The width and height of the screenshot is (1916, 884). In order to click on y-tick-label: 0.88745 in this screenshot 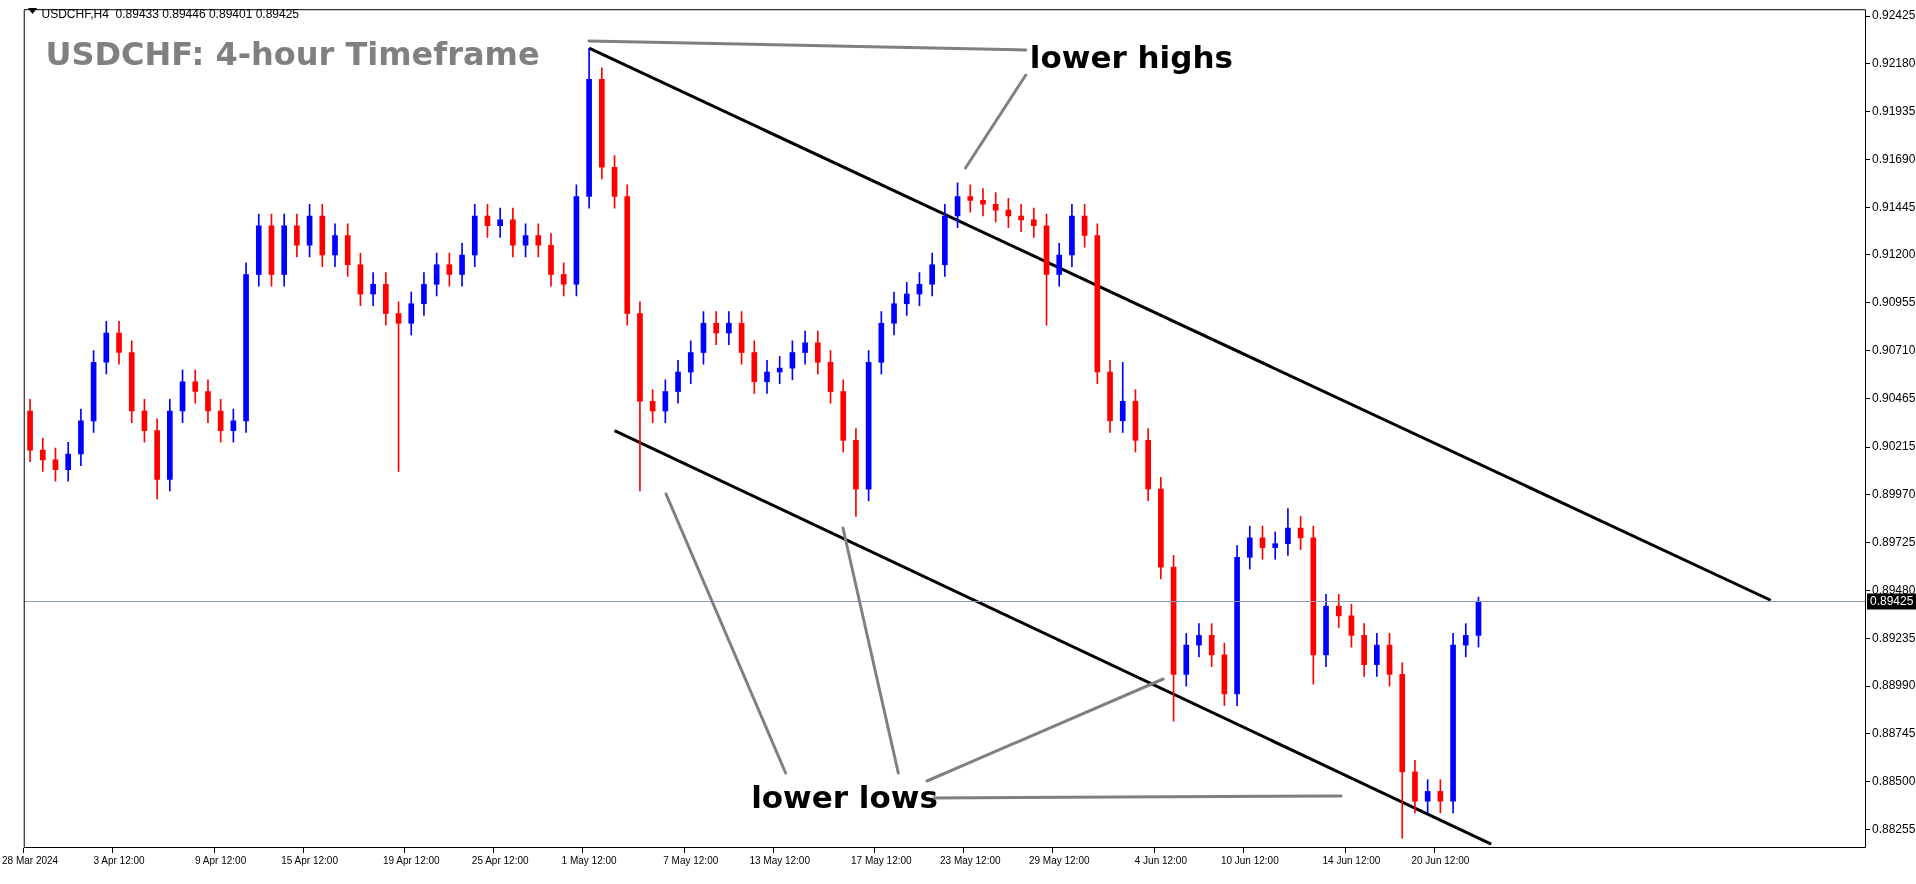, I will do `click(1894, 733)`.